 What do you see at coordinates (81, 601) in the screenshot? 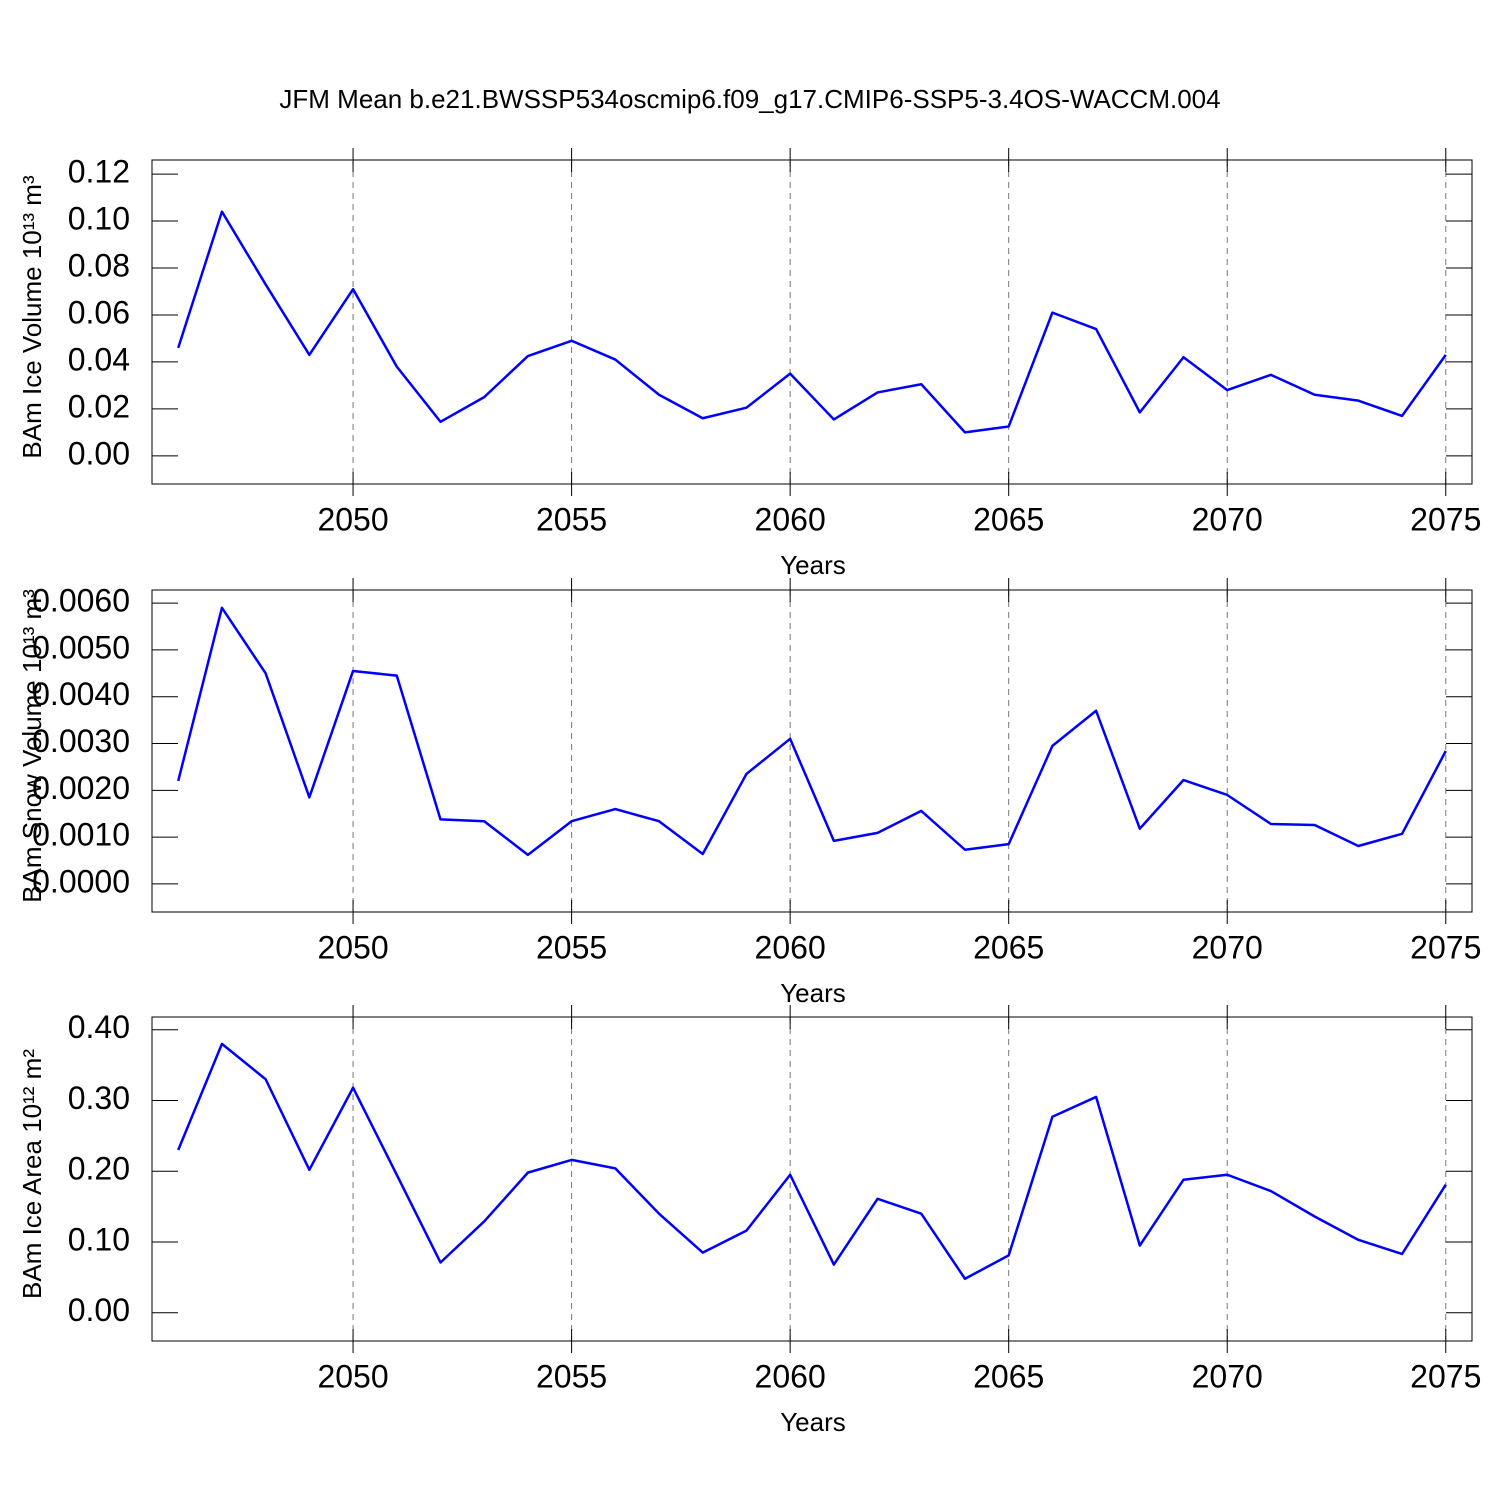
I see `y-tick-label: 0.0060` at bounding box center [81, 601].